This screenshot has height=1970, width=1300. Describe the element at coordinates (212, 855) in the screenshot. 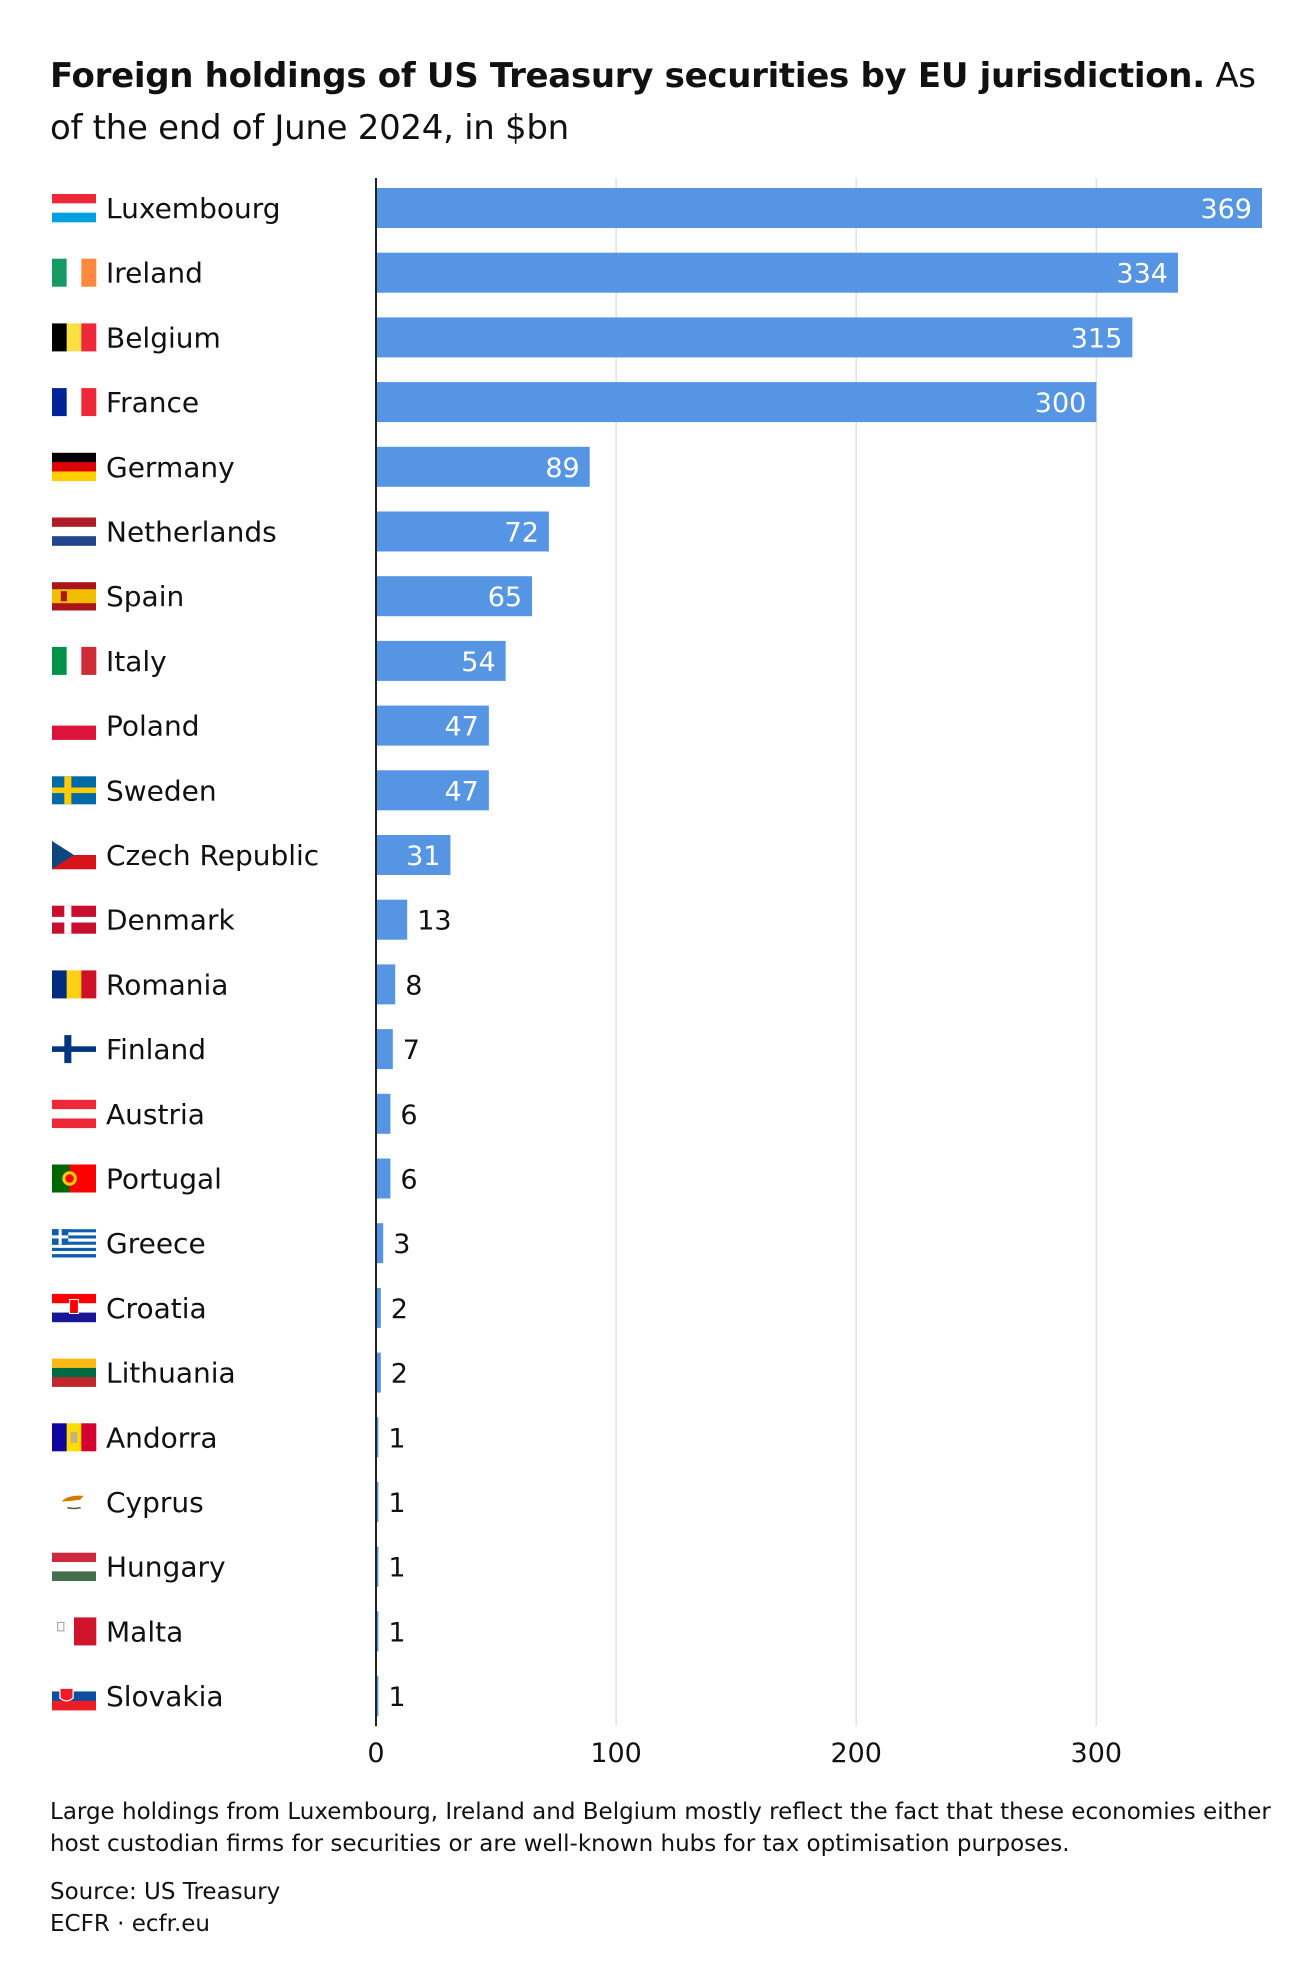

I see `category-label: Czech Republic` at that location.